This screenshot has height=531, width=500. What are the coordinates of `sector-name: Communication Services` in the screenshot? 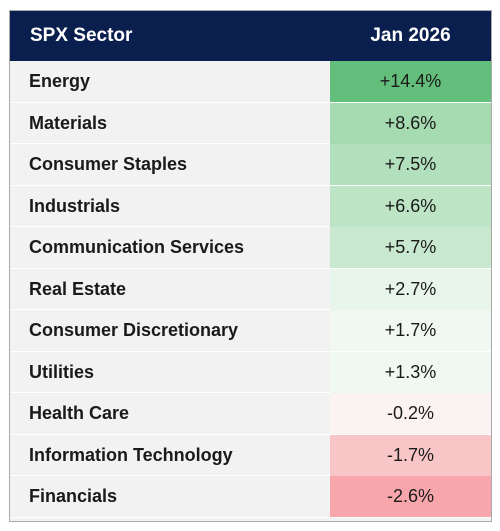 It's located at (137, 247).